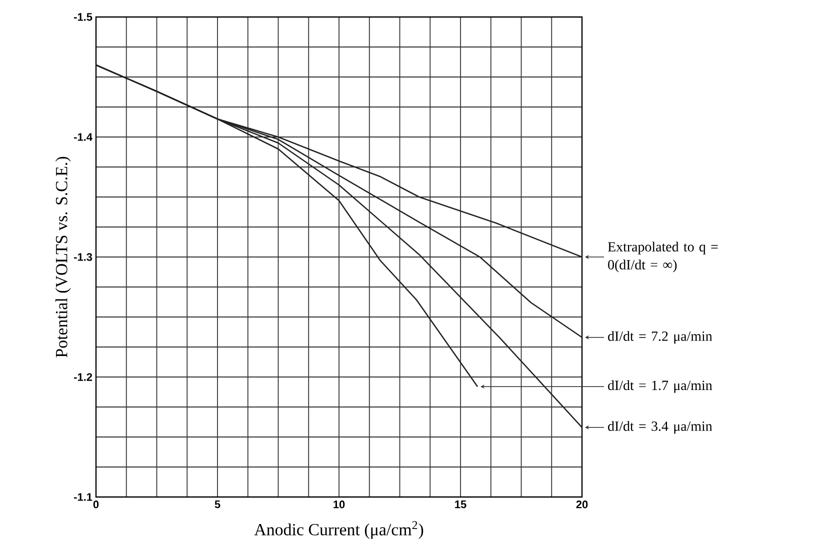 The width and height of the screenshot is (820, 558). What do you see at coordinates (217, 504) in the screenshot?
I see `x-tick-label: 5` at bounding box center [217, 504].